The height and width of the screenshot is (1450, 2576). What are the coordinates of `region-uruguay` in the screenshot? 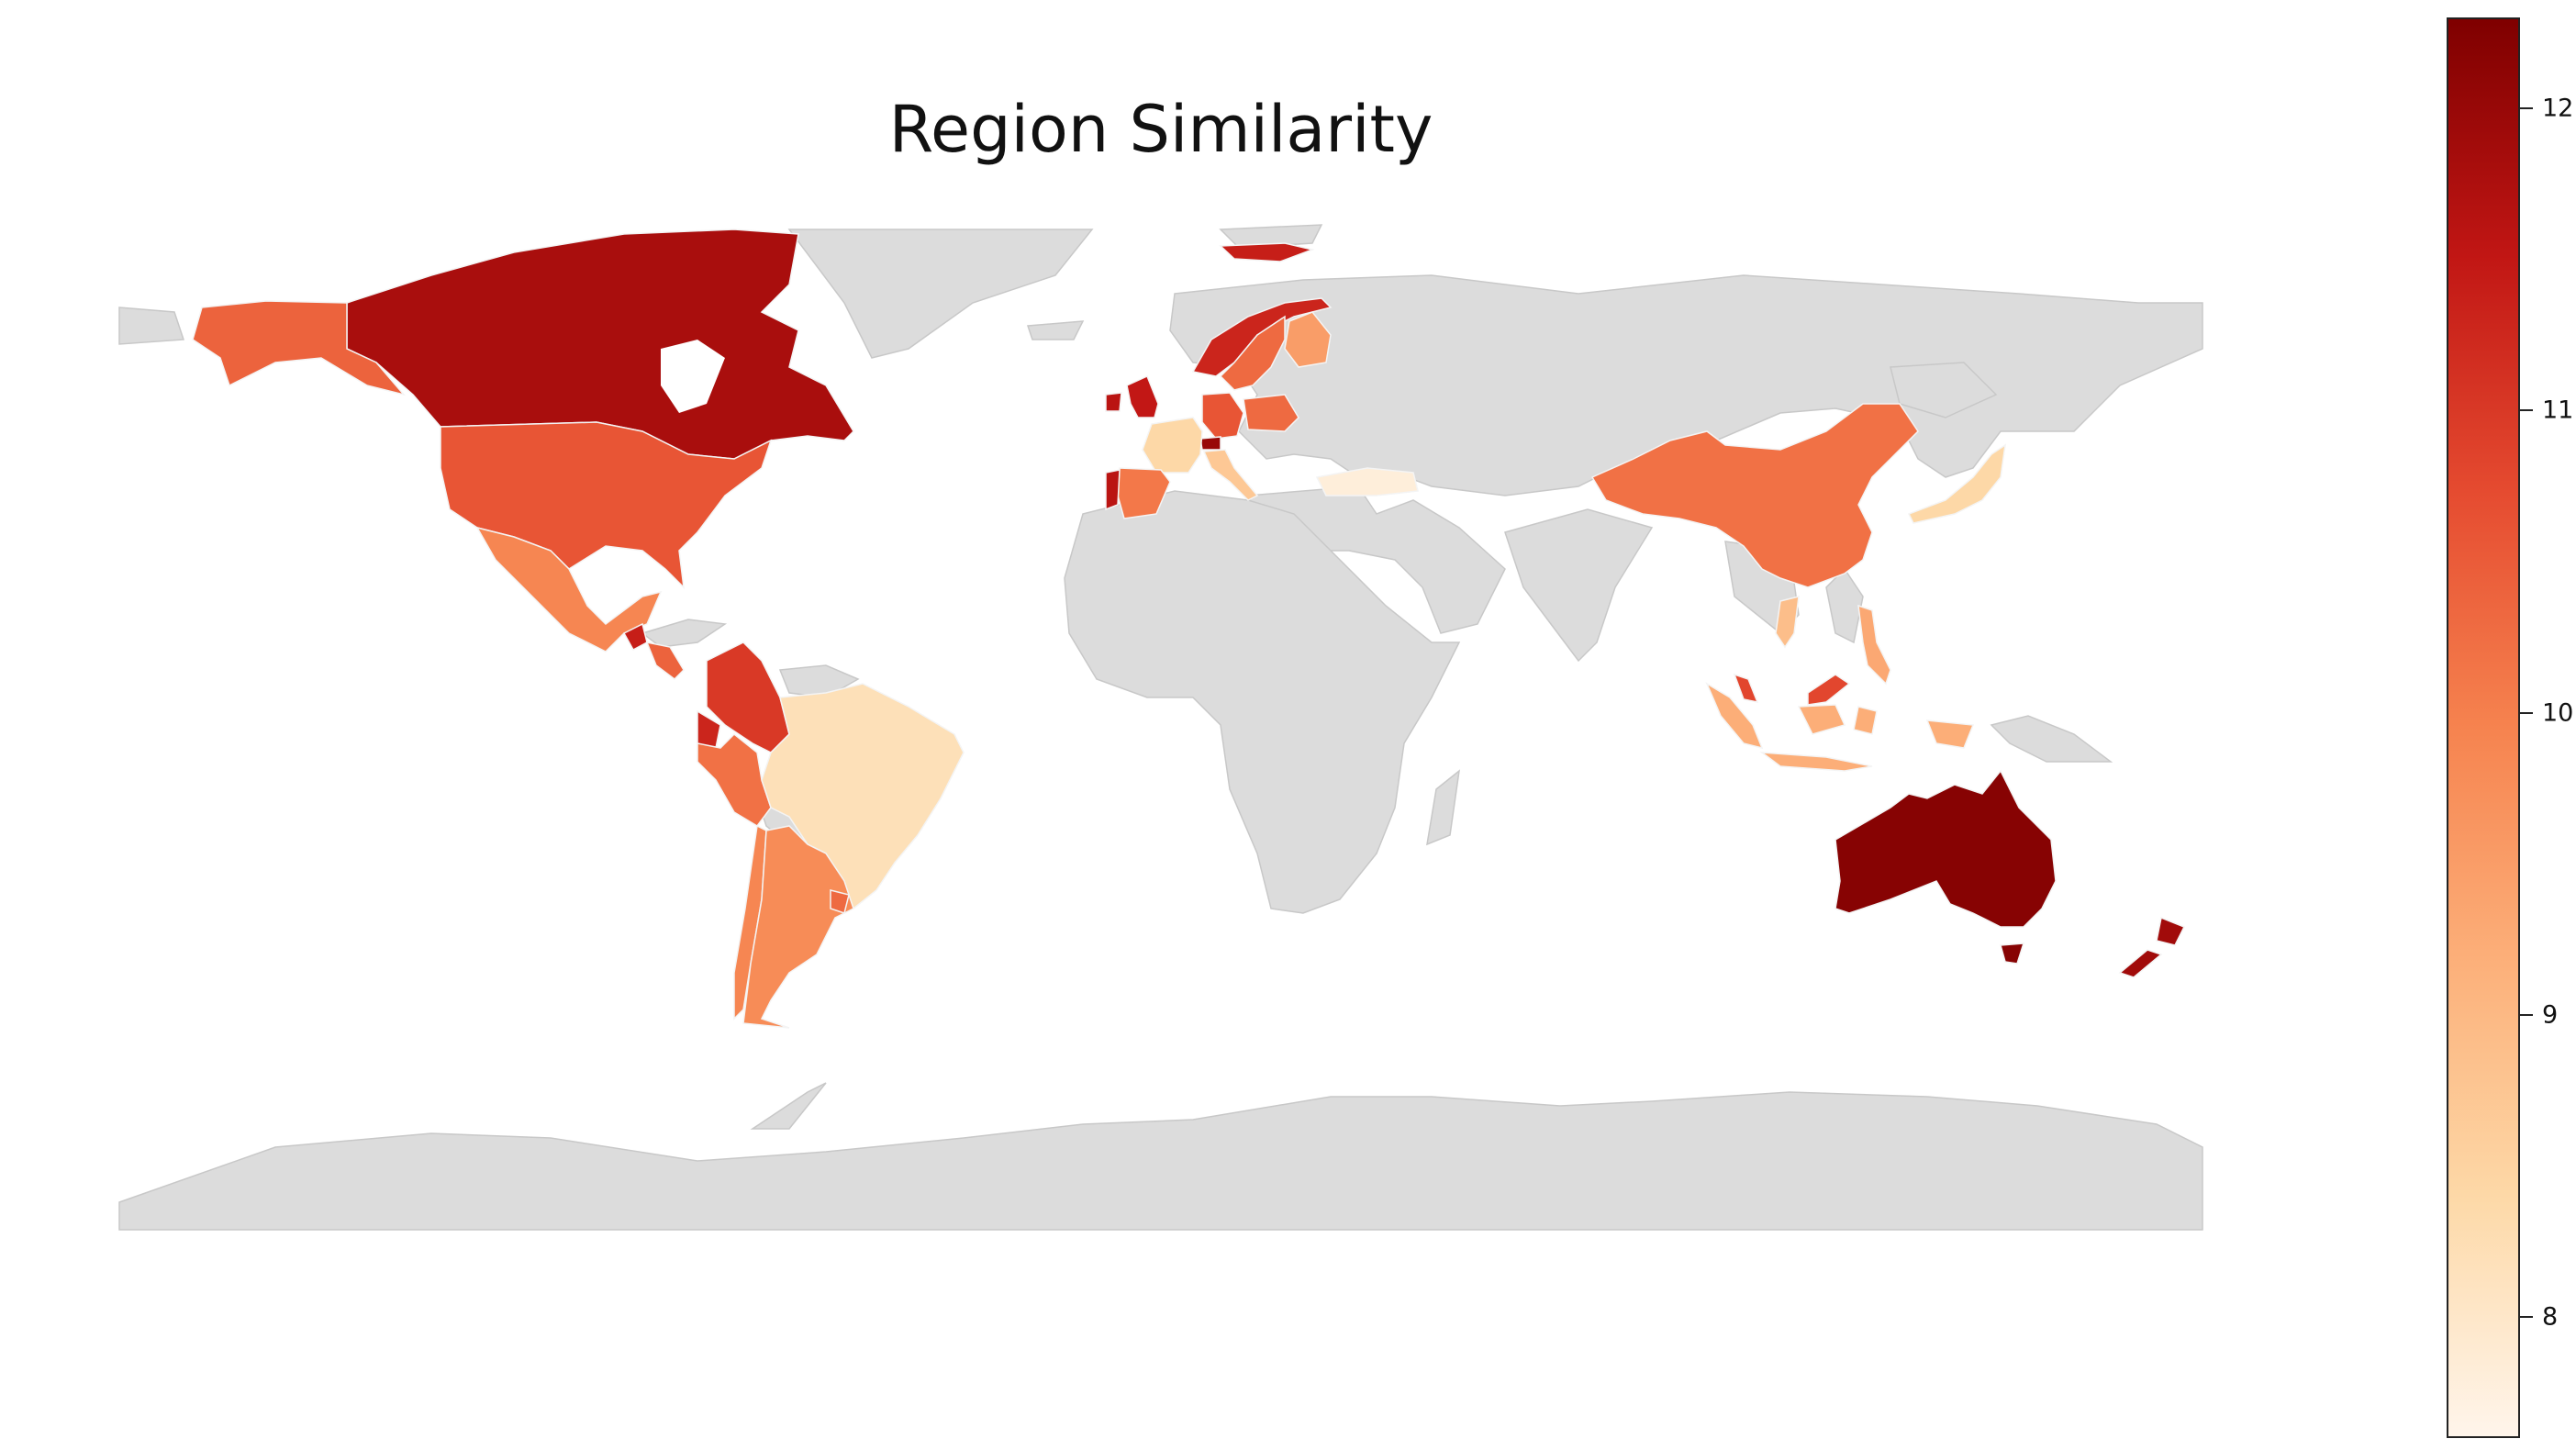 It's located at (840, 901).